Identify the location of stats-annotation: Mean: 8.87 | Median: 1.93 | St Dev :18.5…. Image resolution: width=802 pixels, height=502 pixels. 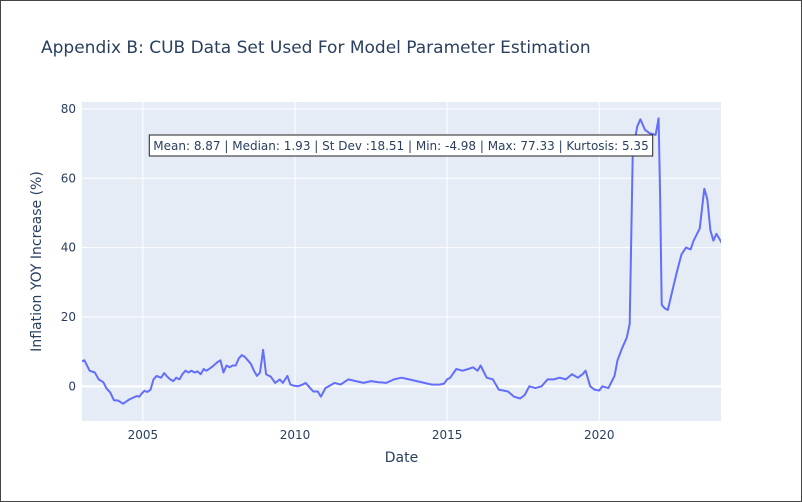
(401, 145).